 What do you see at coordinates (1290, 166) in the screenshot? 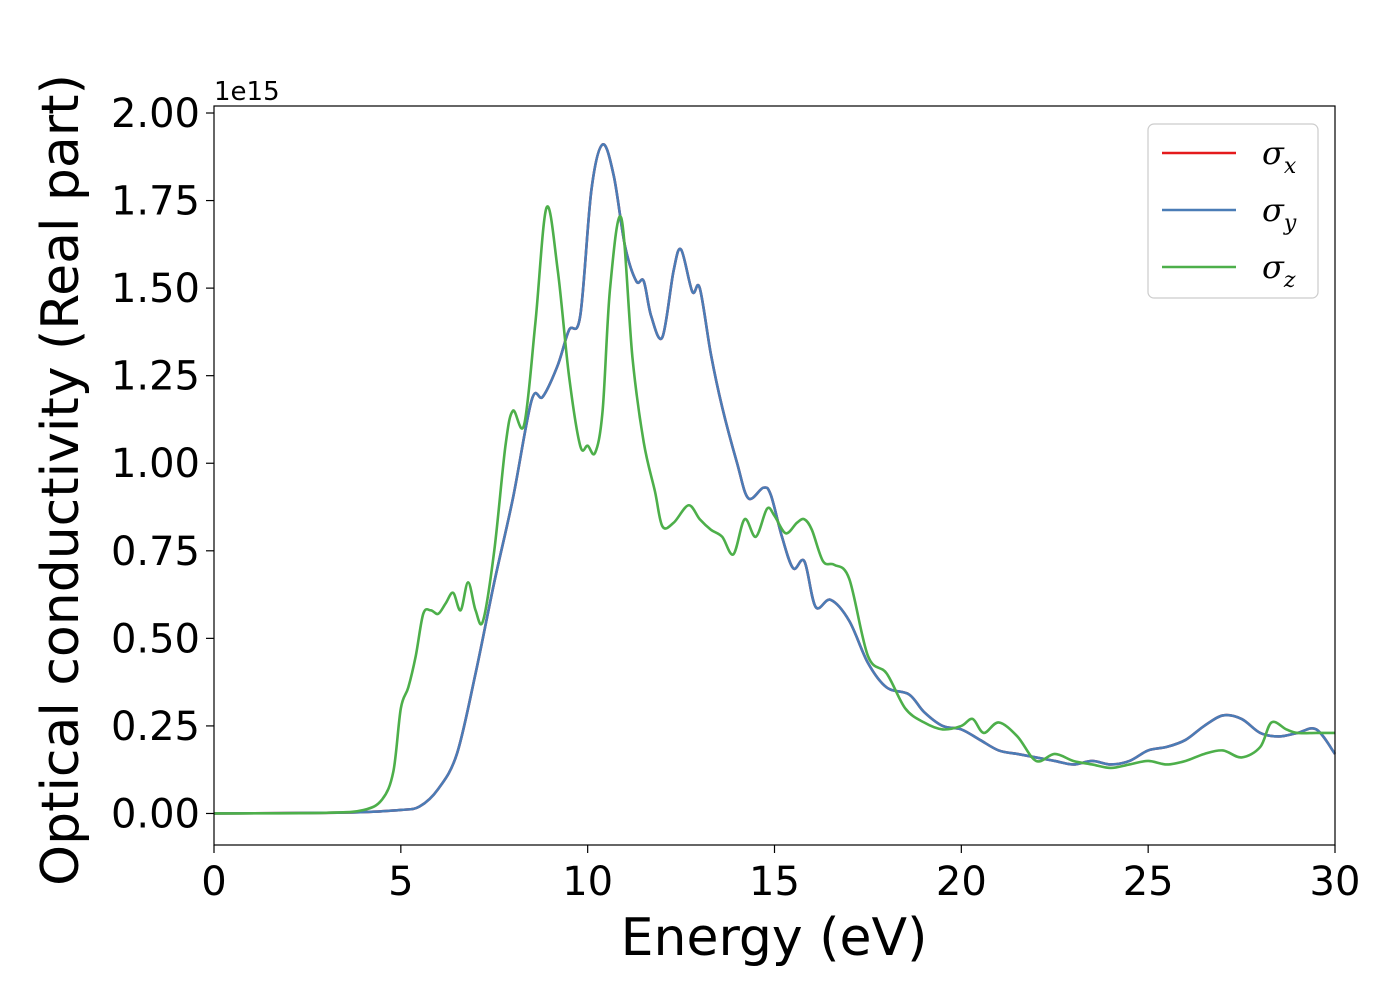
I see `legend-subscript: x` at bounding box center [1290, 166].